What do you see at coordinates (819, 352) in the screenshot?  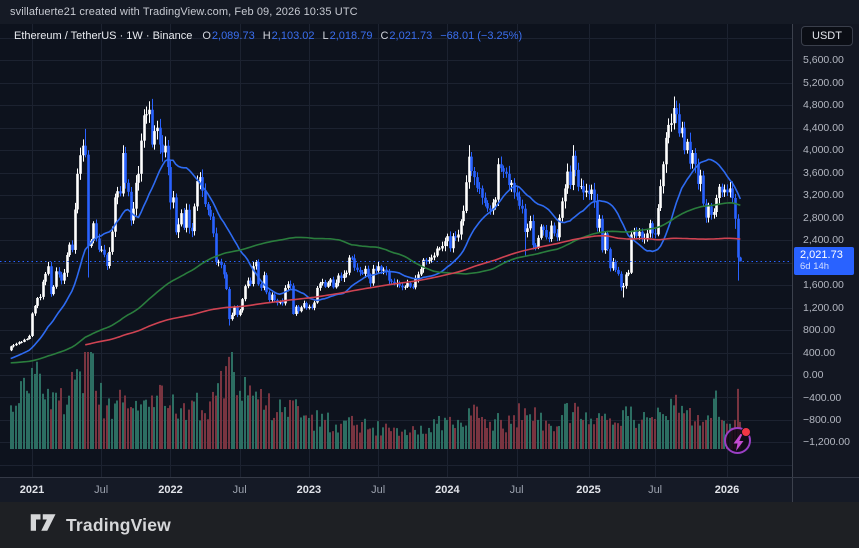 I see `price-tick-label: 400.00` at bounding box center [819, 352].